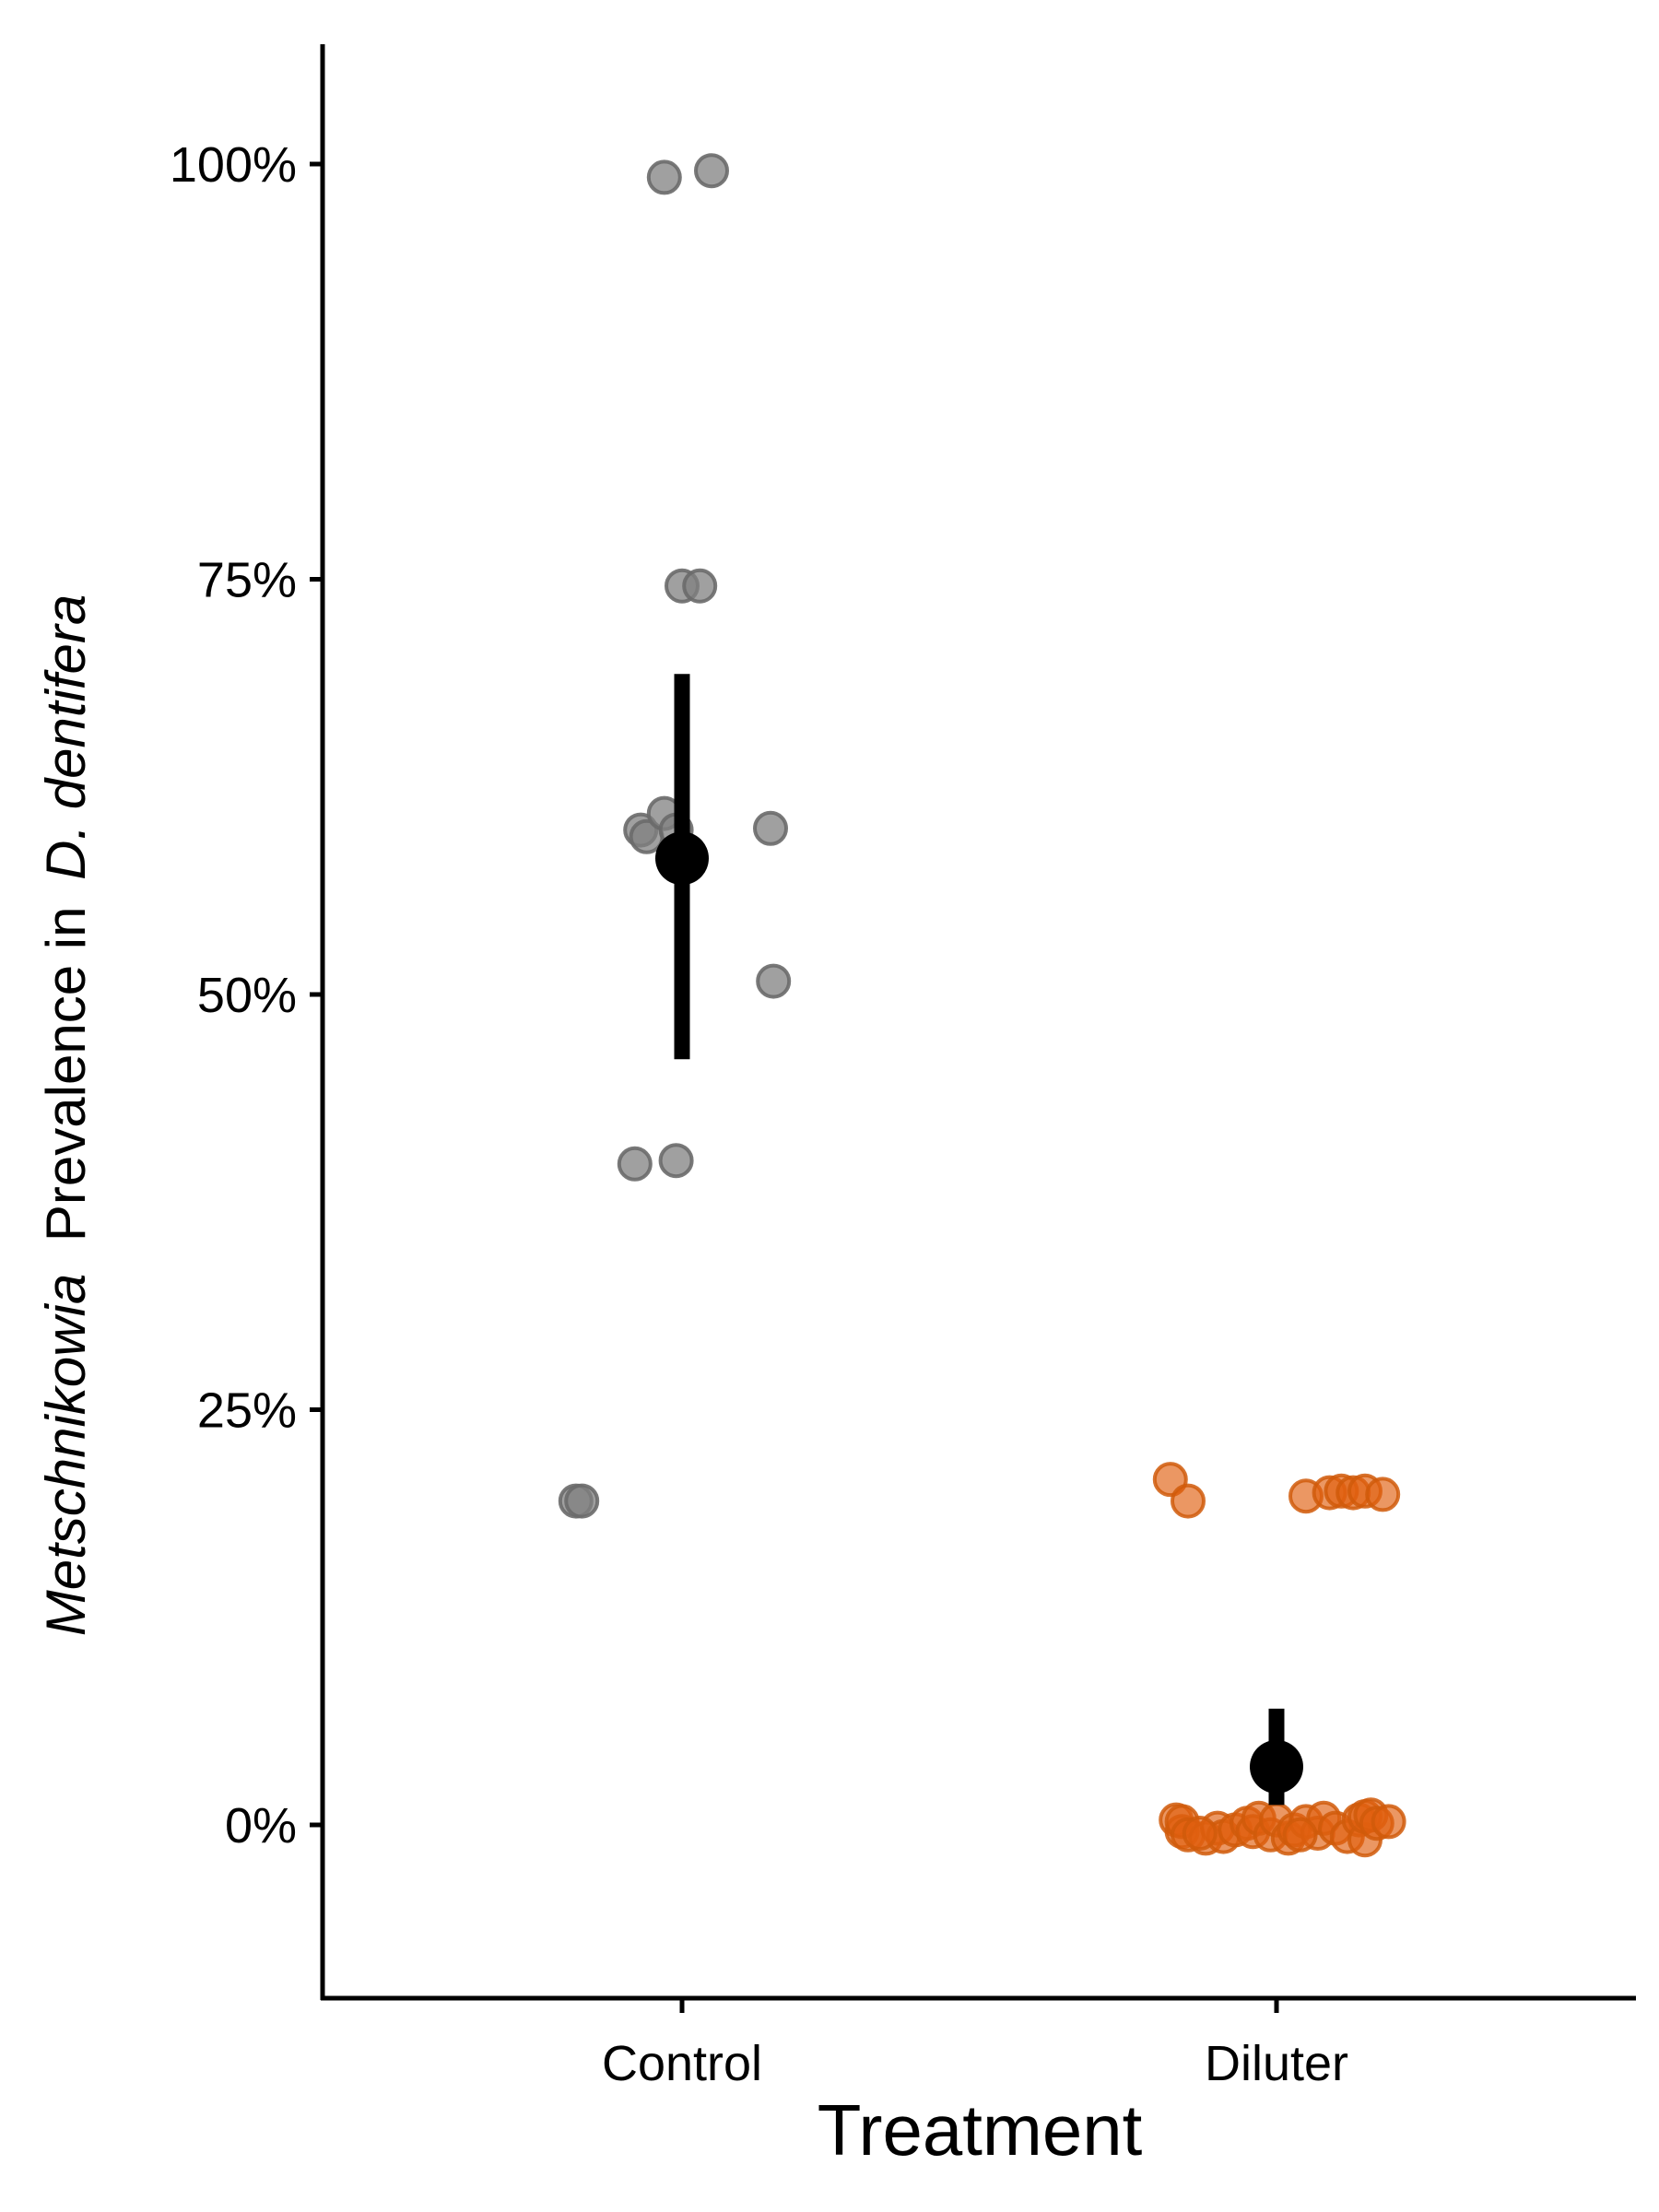 Image resolution: width=1659 pixels, height=2212 pixels. What do you see at coordinates (682, 2063) in the screenshot?
I see `x-tick-label: Control` at bounding box center [682, 2063].